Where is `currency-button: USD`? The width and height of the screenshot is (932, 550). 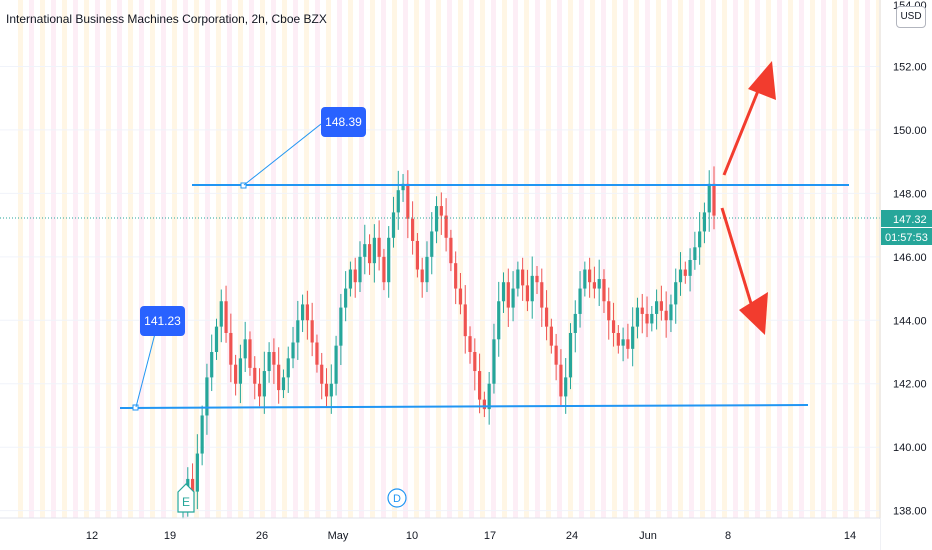
currency-button: USD is located at coordinates (911, 17).